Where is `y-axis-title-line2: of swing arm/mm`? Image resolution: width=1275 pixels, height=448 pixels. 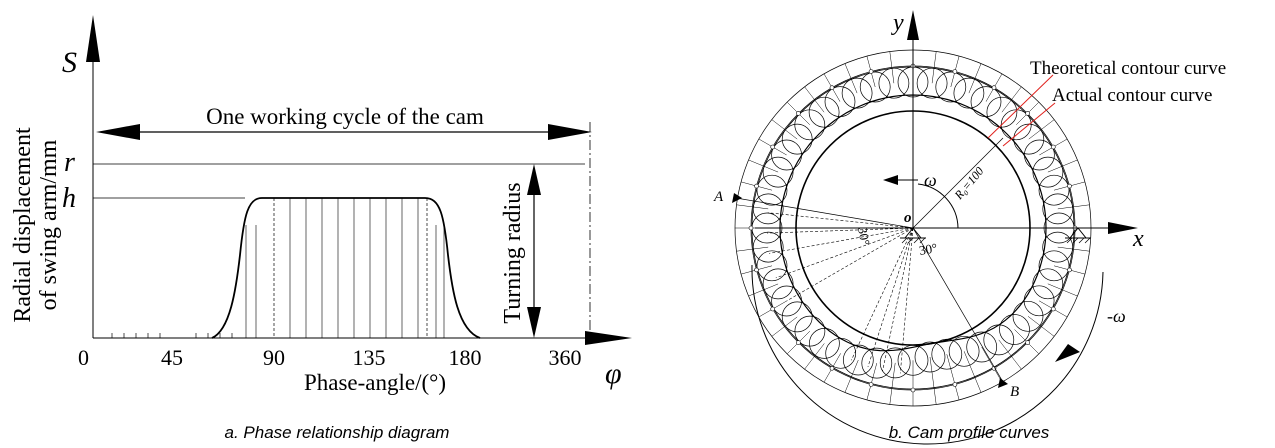
y-axis-title-line2: of swing arm/mm is located at coordinates (49, 224).